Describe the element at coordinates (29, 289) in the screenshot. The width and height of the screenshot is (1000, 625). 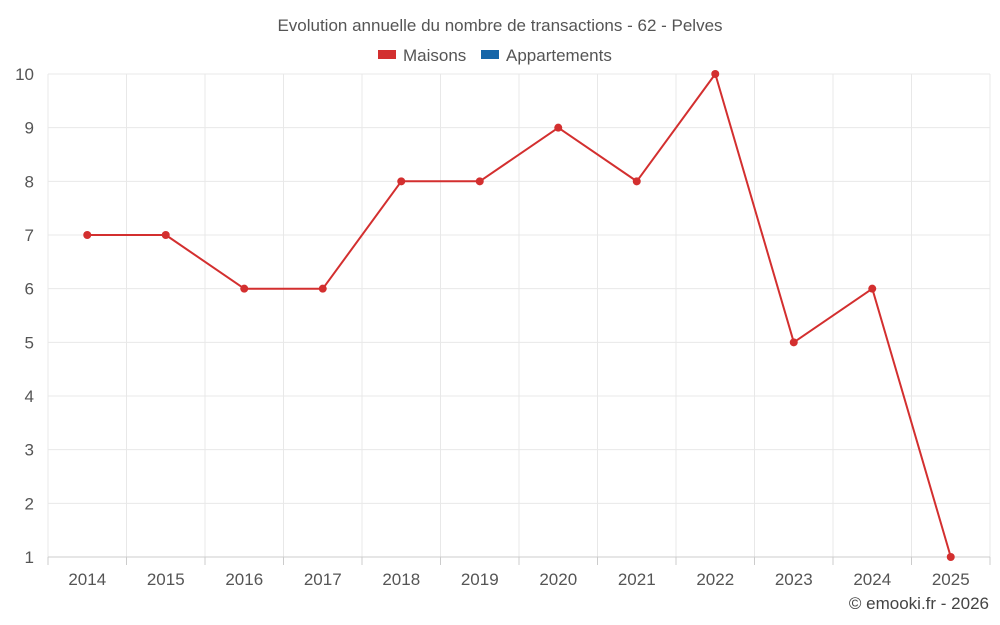
I see `y-tick-label: 6` at that location.